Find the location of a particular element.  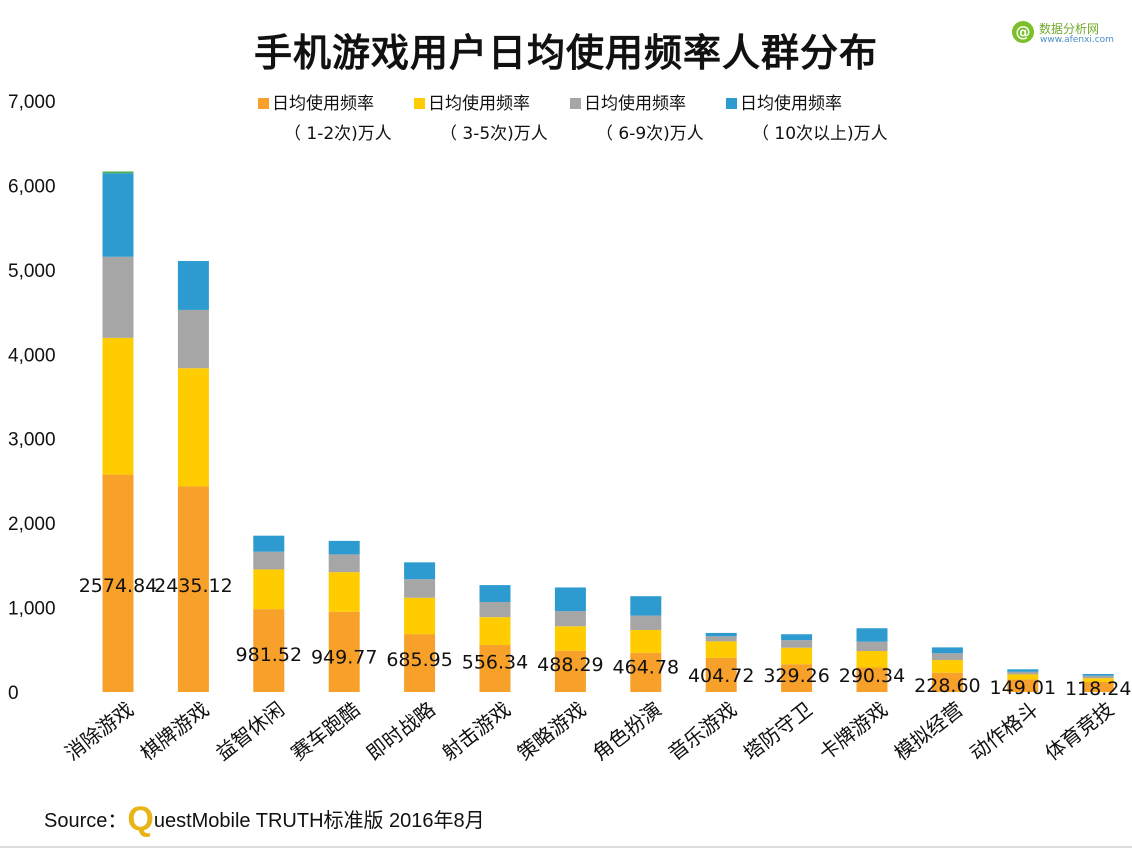

source-prefix: Source： is located at coordinates (86, 821).